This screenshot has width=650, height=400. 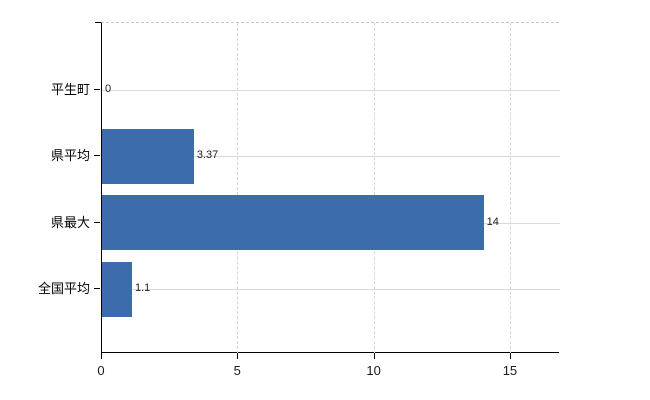 What do you see at coordinates (373, 370) in the screenshot?
I see `x-axis-tick-label: 10` at bounding box center [373, 370].